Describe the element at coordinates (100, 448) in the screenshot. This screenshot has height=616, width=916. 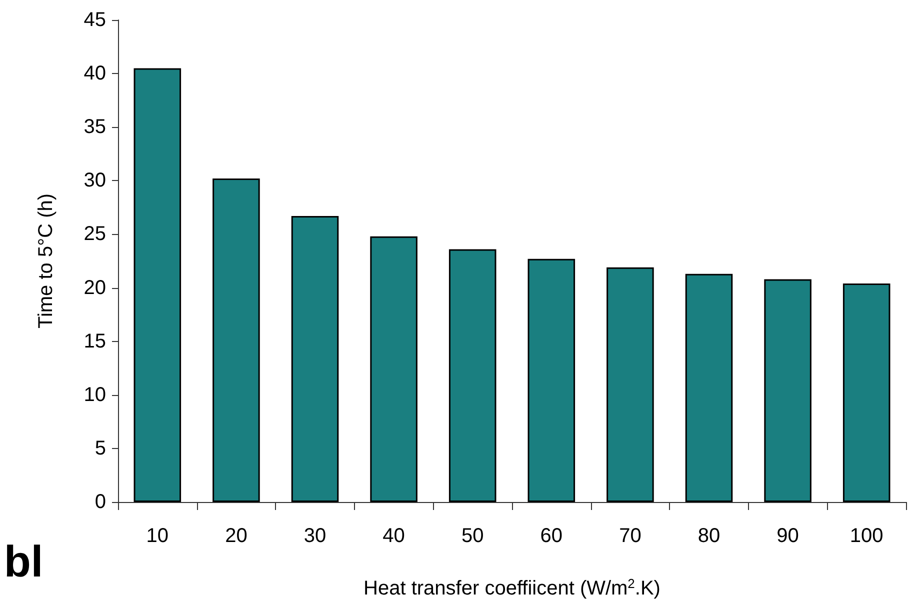
I see `y-tick-label: 5` at that location.